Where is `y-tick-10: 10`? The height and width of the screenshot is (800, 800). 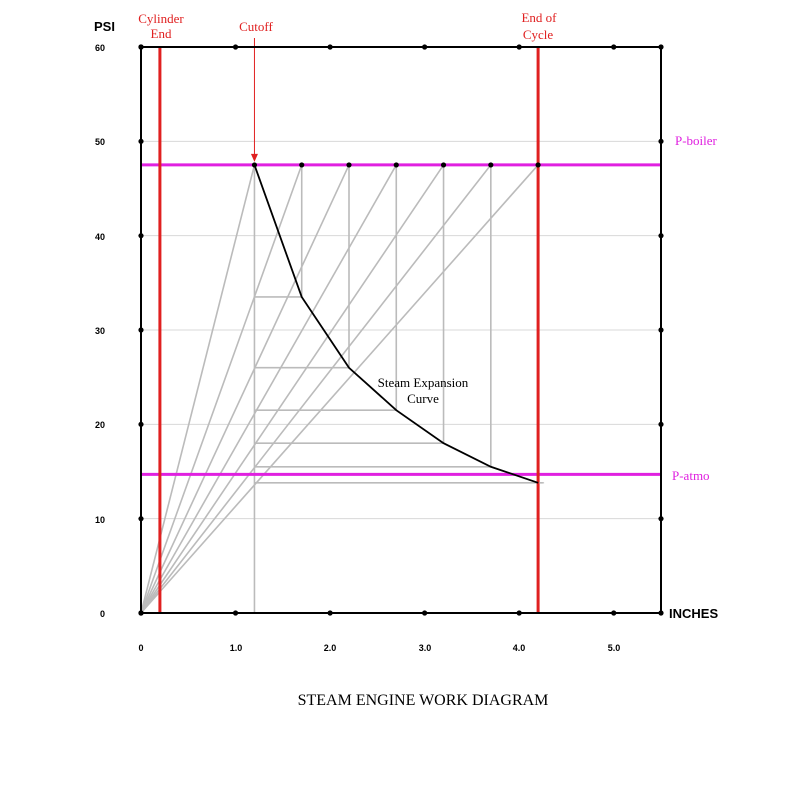
y-tick-10: 10 is located at coordinates (100, 520).